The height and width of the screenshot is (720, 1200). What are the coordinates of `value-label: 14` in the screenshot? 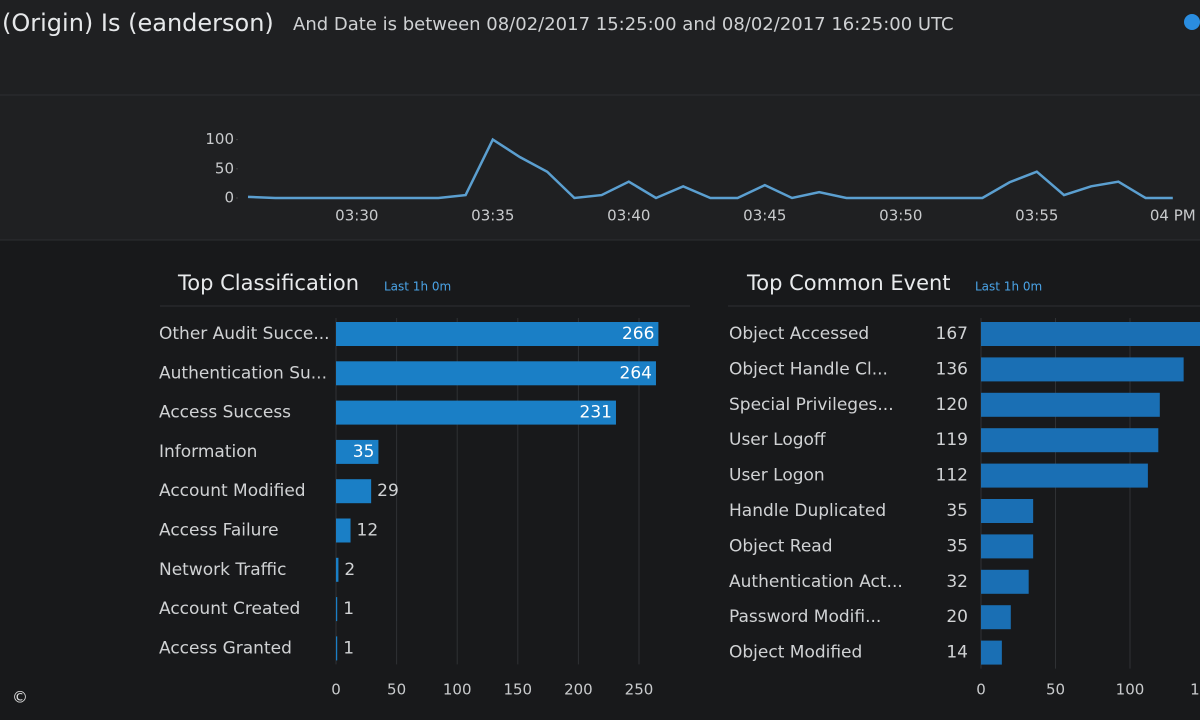 It's located at (957, 653).